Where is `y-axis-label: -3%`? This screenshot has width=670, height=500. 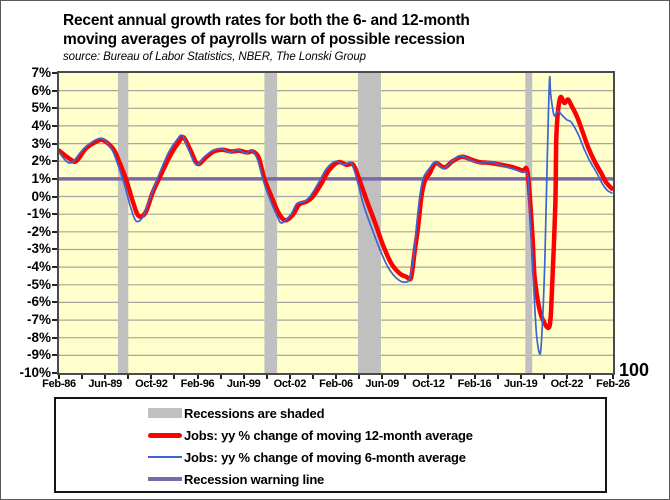 y-axis-label: -3% is located at coordinates (38, 249).